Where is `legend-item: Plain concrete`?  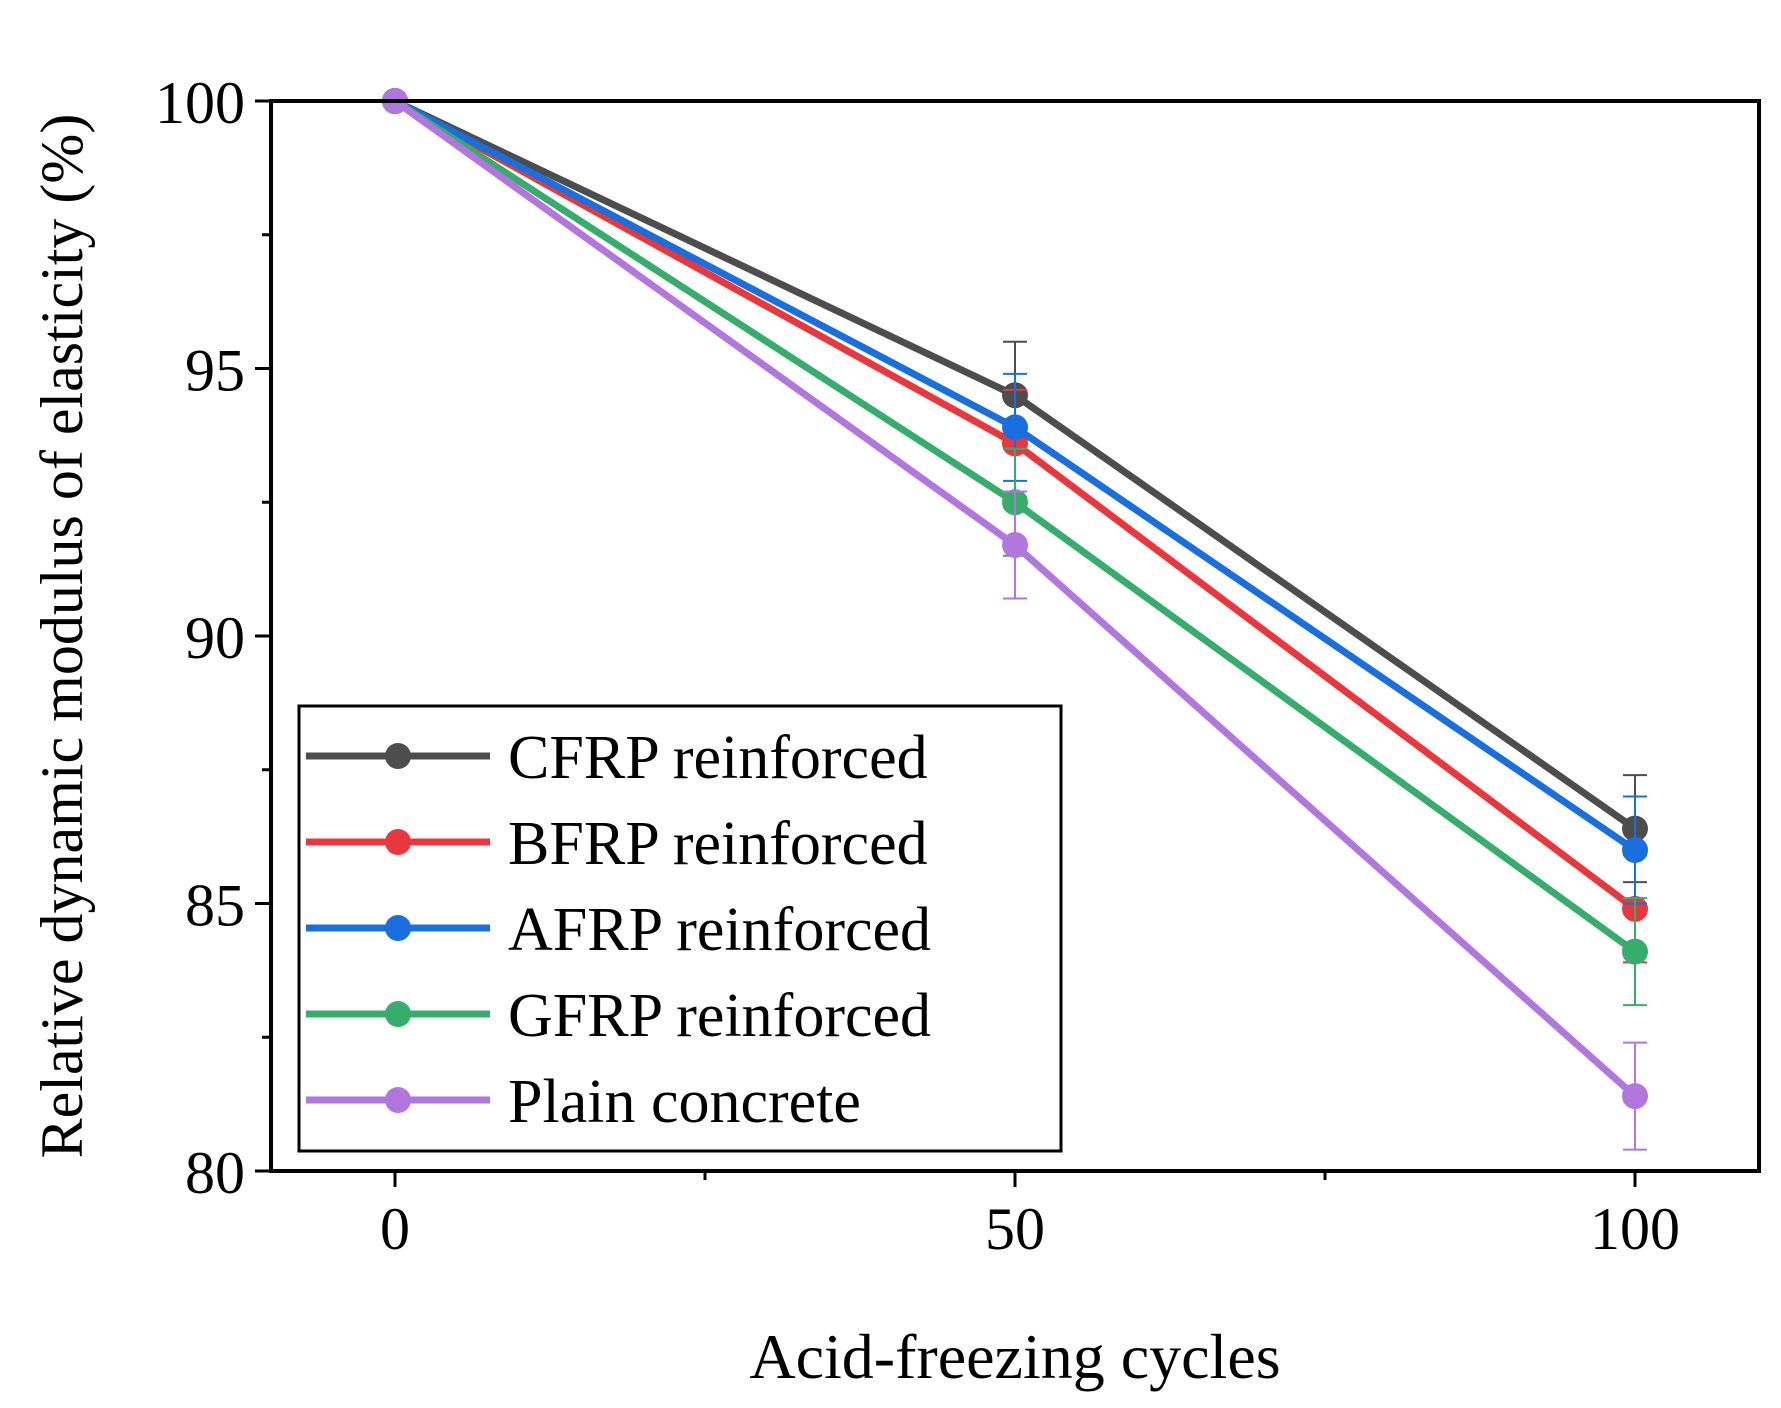 legend-item: Plain concrete is located at coordinates (583, 1102).